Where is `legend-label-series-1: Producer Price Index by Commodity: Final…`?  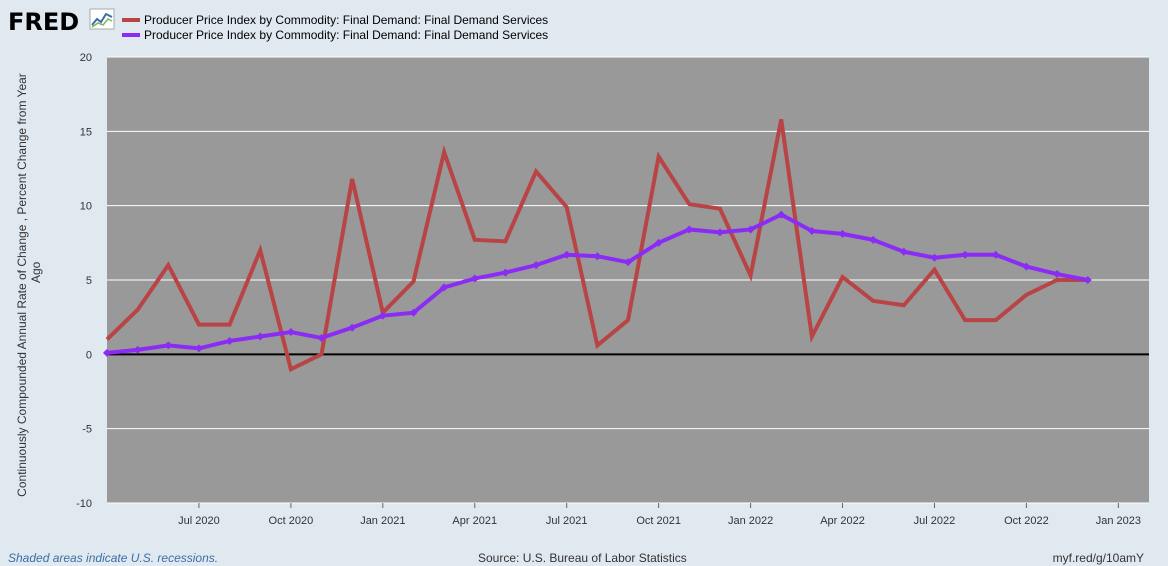
legend-label-series-1: Producer Price Index by Commodity: Final… is located at coordinates (346, 19).